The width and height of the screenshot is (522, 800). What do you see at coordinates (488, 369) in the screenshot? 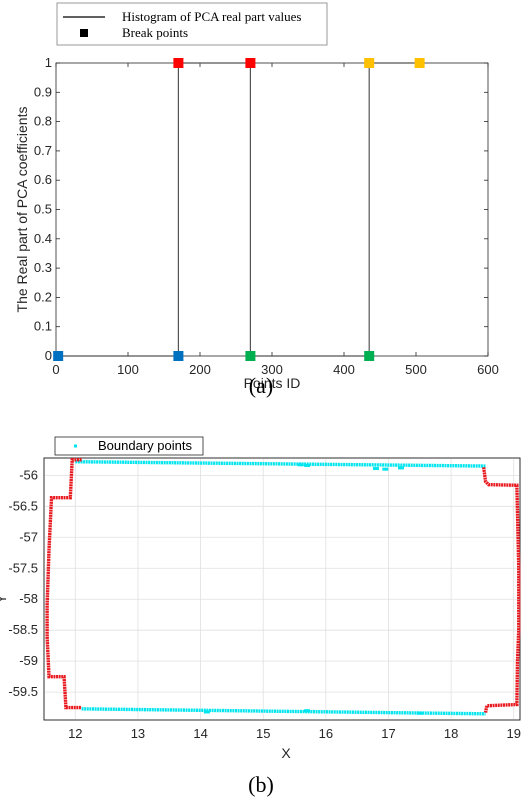
I see `x-tick-label-a: 600` at bounding box center [488, 369].